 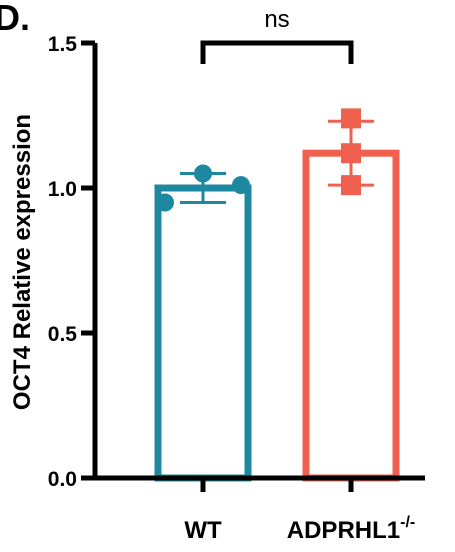 I want to click on x-tick-label-main: ADPRHL1, so click(x=343, y=530).